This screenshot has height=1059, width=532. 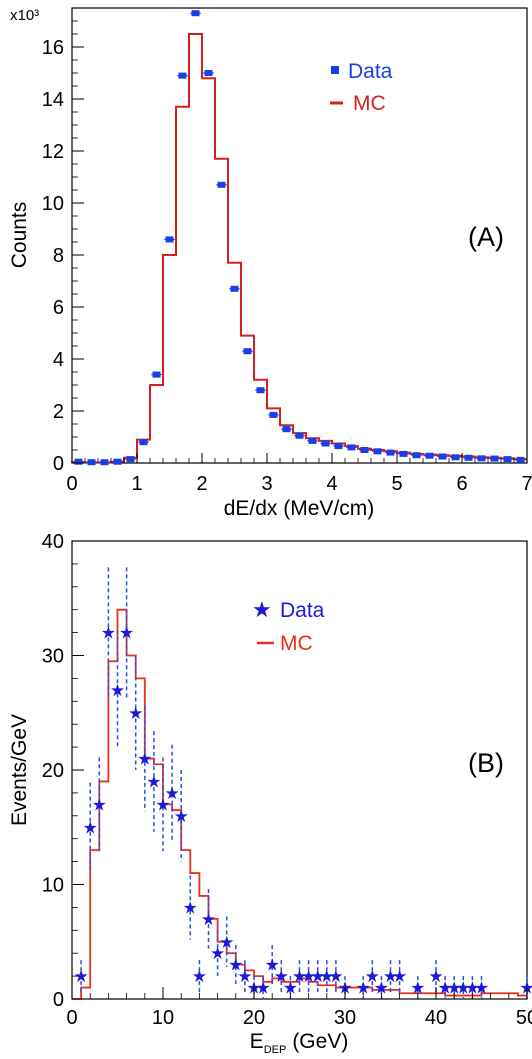 What do you see at coordinates (58, 360) in the screenshot?
I see `panel-a-y-tick-label: 4` at bounding box center [58, 360].